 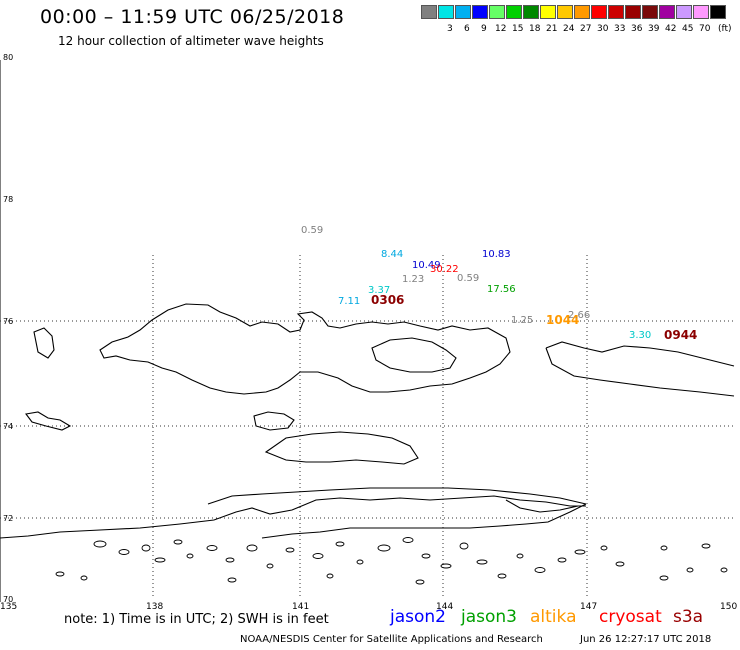 I want to click on swh-obs-7: 3.37, so click(x=379, y=290).